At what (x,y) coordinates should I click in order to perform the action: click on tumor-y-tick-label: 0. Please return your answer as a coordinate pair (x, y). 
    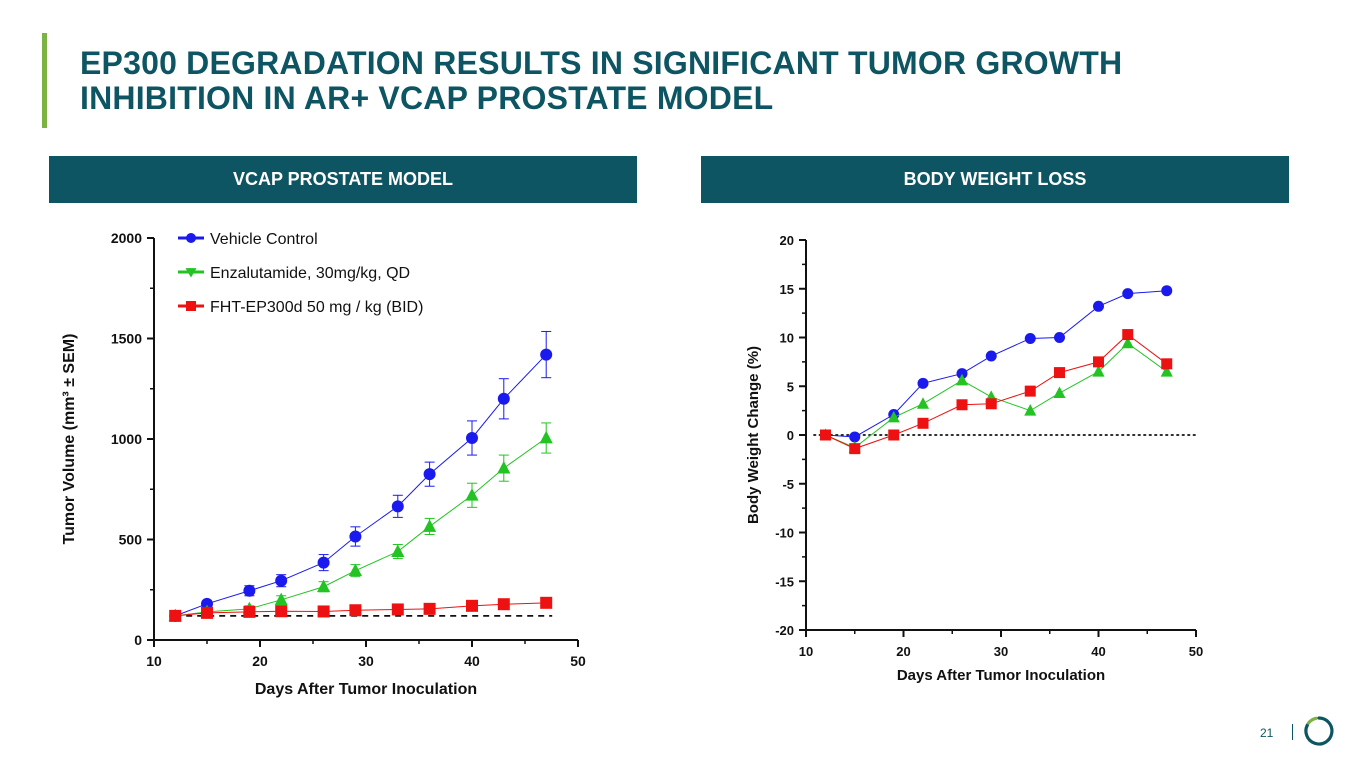
    Looking at the image, I should click on (138, 640).